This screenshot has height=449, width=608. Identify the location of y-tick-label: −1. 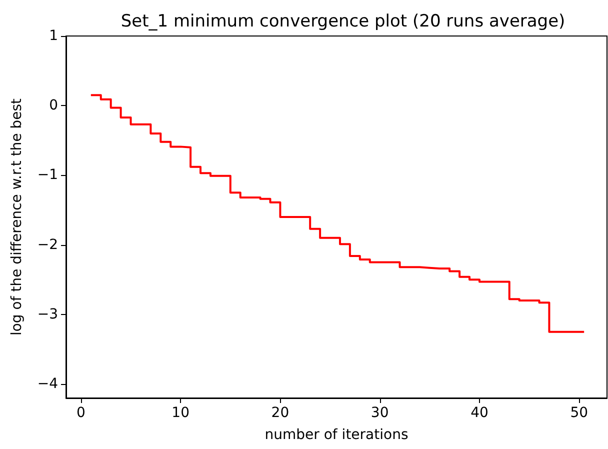
(47, 175).